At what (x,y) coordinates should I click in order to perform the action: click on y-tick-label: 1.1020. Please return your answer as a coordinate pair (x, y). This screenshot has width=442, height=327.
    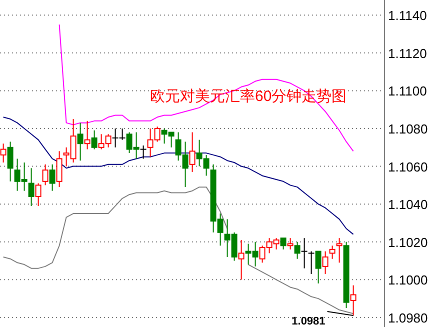
    Looking at the image, I should click on (408, 242).